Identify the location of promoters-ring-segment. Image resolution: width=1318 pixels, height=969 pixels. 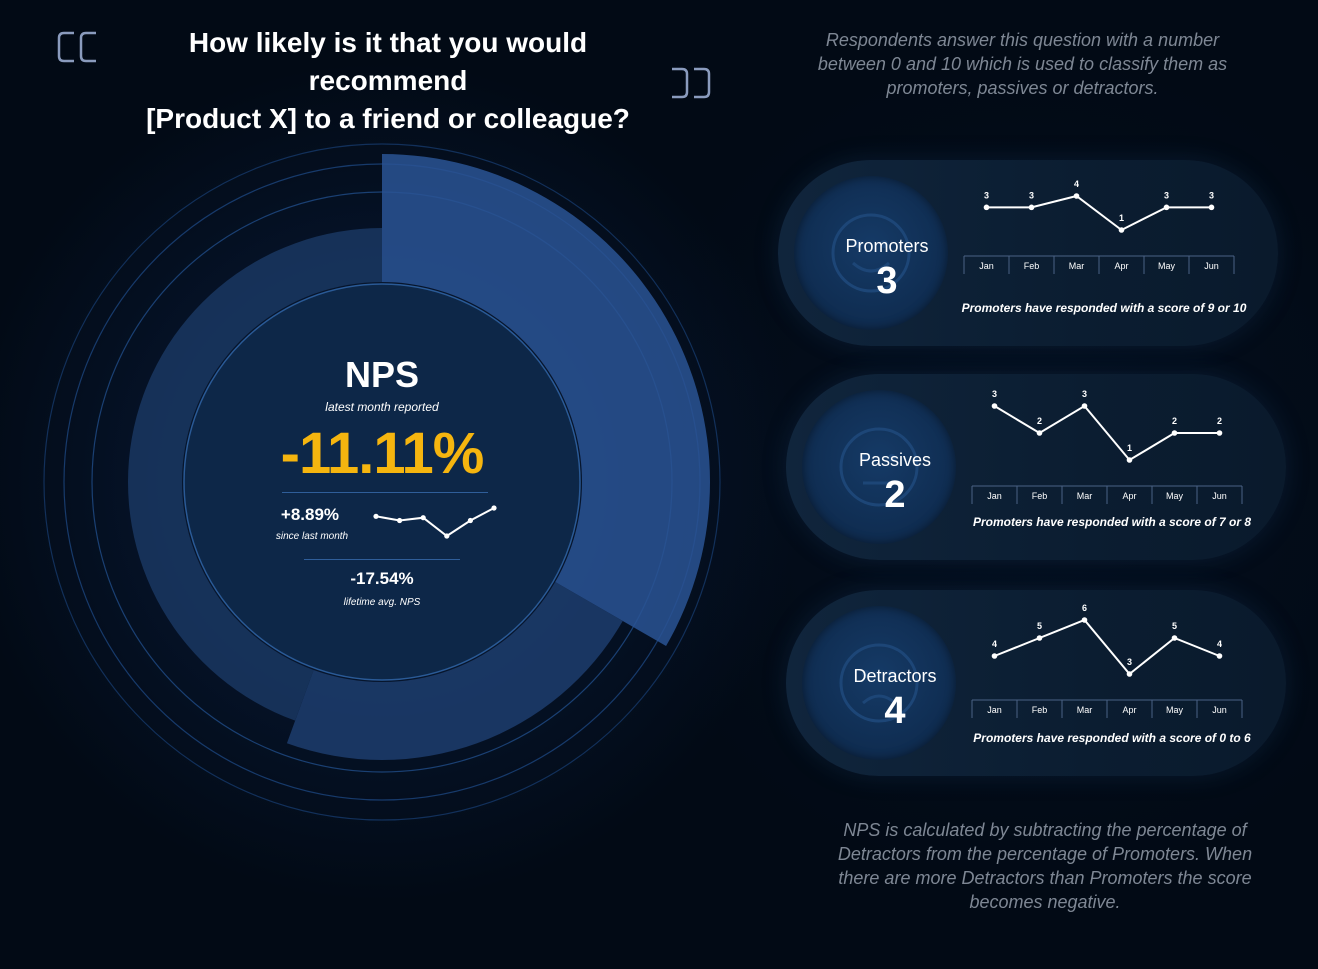
(546, 400).